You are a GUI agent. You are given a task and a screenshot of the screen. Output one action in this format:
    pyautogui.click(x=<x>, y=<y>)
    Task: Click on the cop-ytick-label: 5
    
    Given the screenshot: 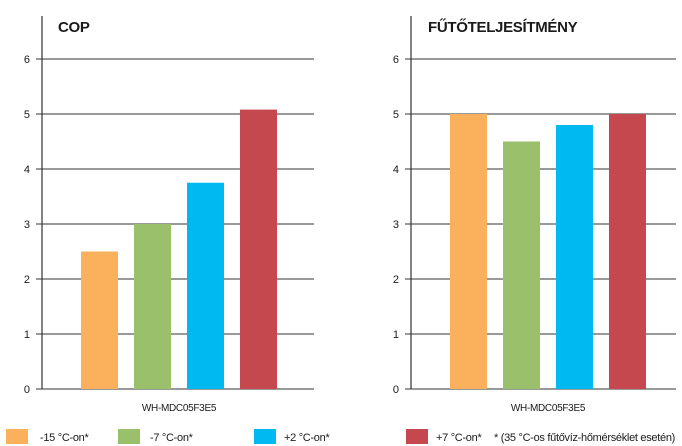 What is the action you would take?
    pyautogui.click(x=27, y=115)
    